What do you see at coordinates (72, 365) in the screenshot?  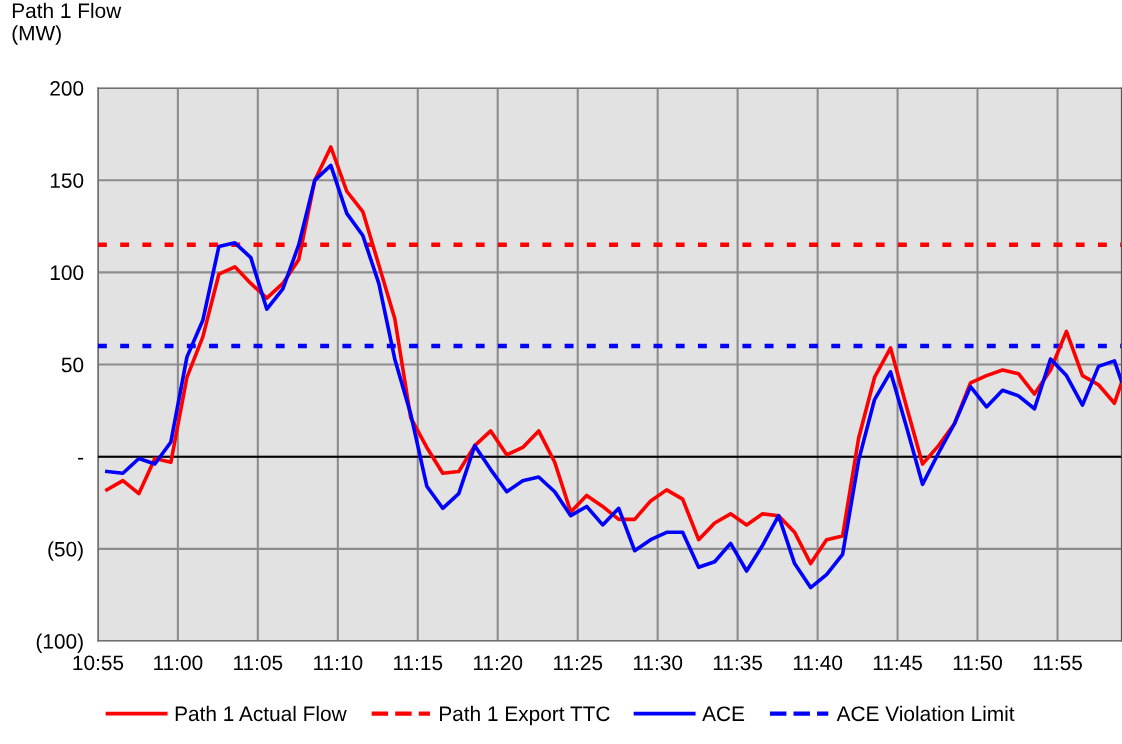 I see `y-tick-label: 50` at bounding box center [72, 365].